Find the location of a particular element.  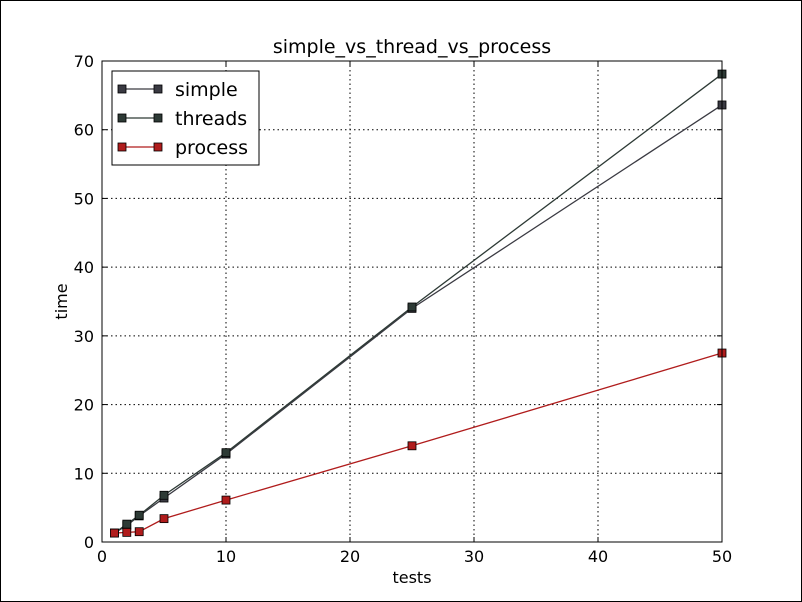

y-tick-label: 0 is located at coordinates (89, 542).